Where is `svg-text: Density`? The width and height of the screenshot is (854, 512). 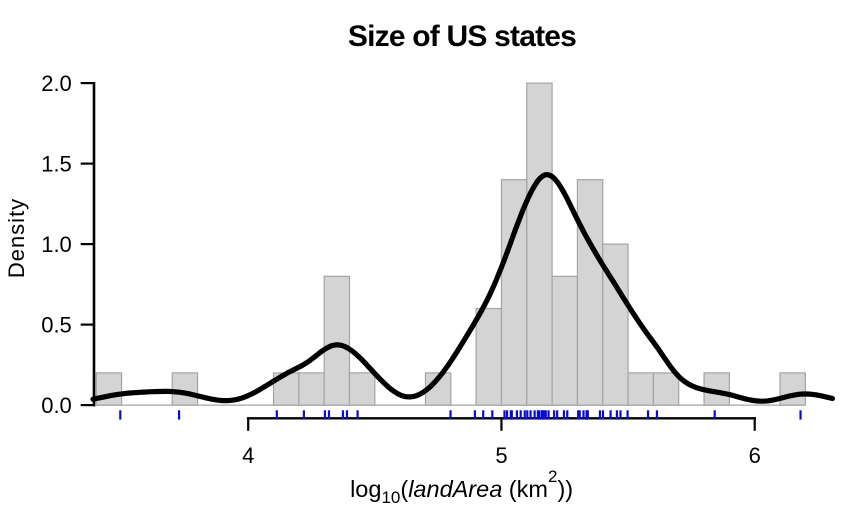 svg-text: Density is located at coordinates (16, 238).